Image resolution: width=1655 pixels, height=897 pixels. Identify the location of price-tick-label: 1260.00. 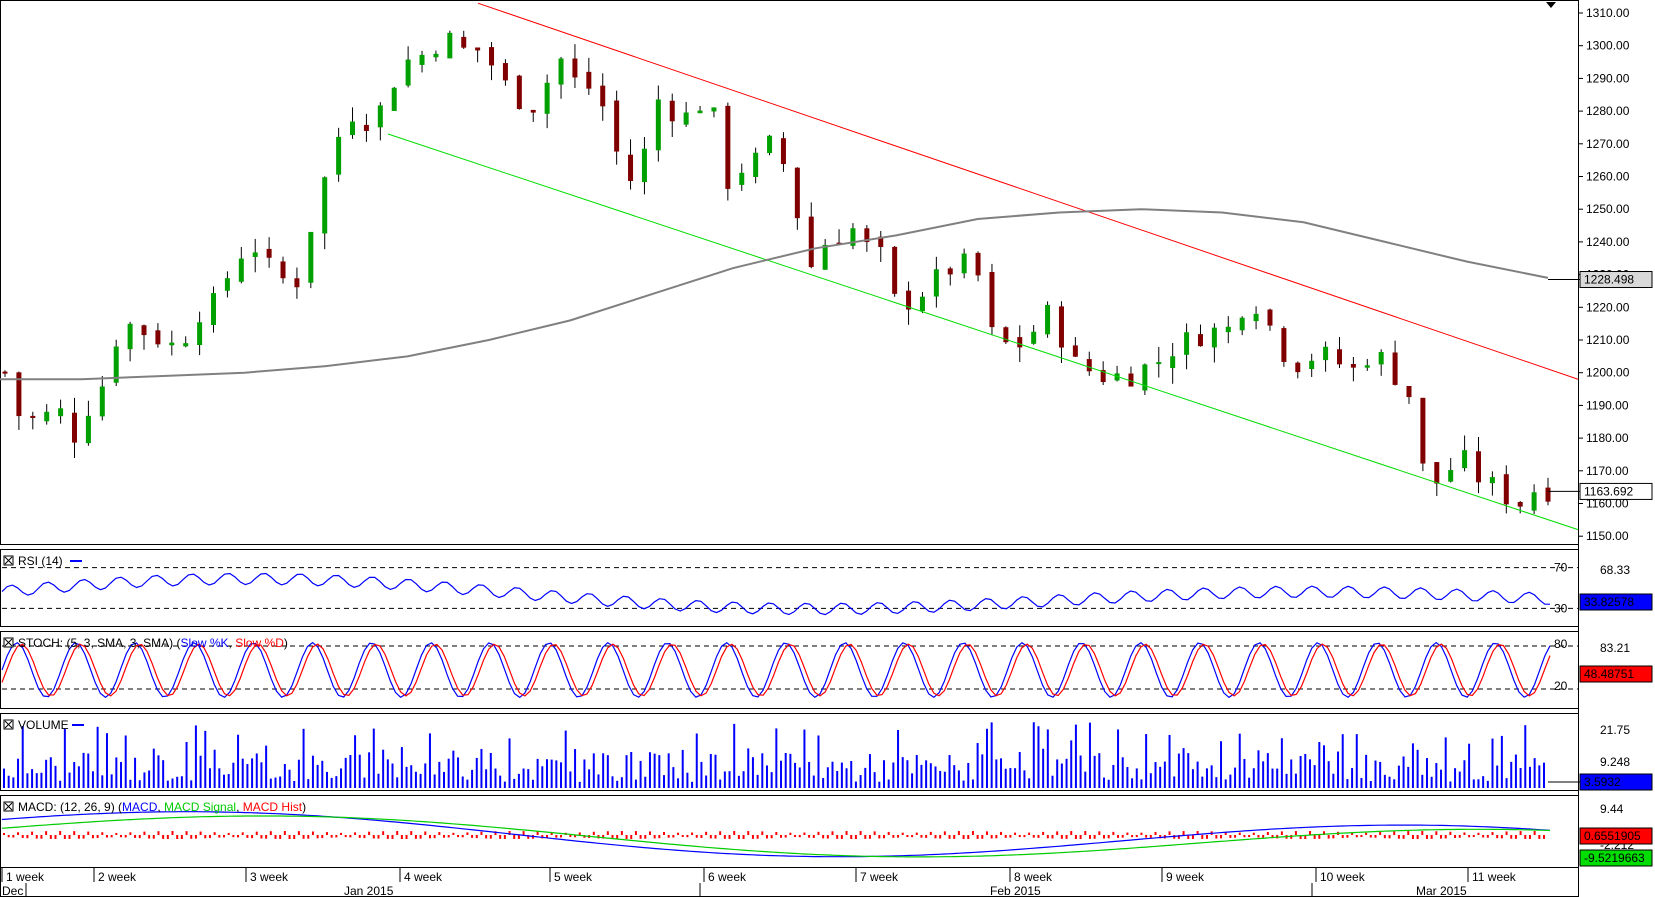
(1608, 177).